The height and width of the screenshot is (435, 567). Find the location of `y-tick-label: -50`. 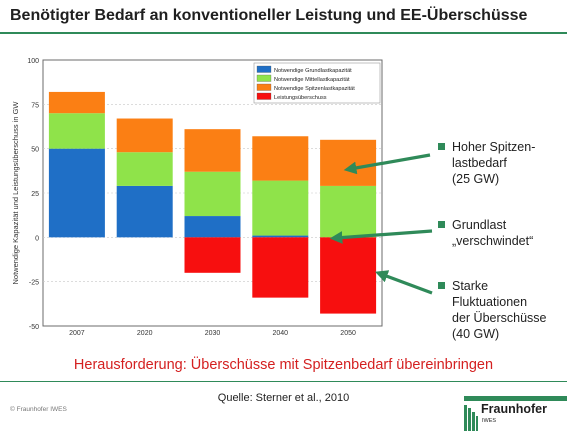

y-tick-label: -50 is located at coordinates (34, 327).